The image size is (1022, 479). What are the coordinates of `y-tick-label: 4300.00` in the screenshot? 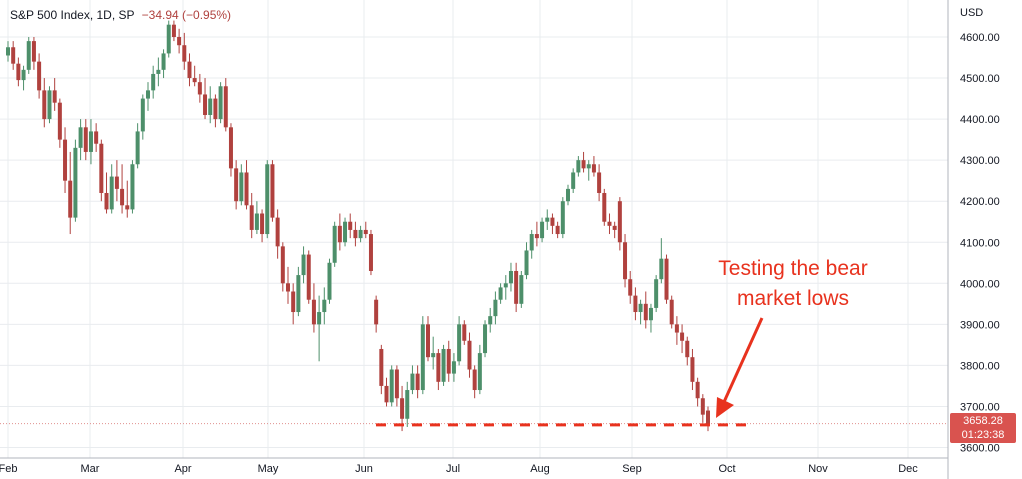 It's located at (980, 161).